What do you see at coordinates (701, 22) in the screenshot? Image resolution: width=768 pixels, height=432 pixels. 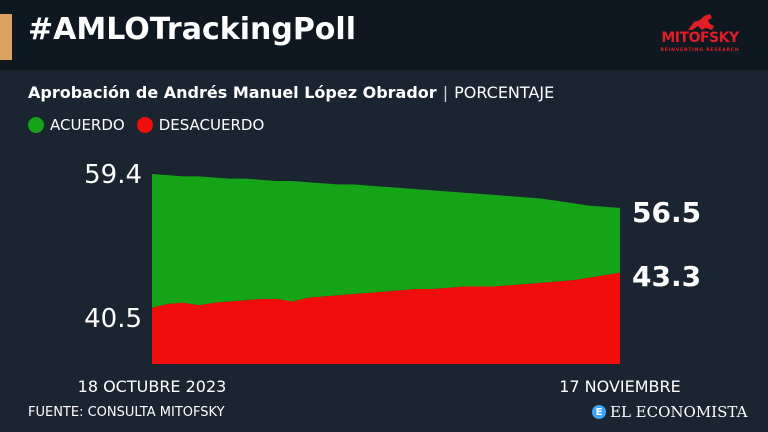 I see `horse-rider-icon` at bounding box center [701, 22].